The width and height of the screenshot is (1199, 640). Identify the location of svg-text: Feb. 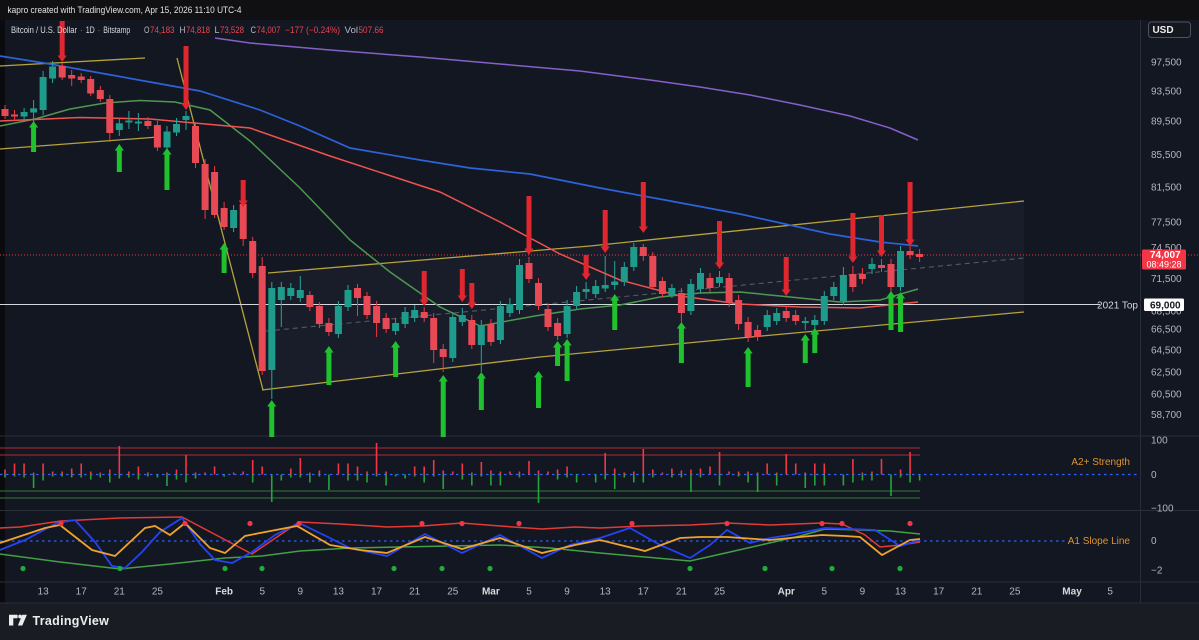
(224, 592).